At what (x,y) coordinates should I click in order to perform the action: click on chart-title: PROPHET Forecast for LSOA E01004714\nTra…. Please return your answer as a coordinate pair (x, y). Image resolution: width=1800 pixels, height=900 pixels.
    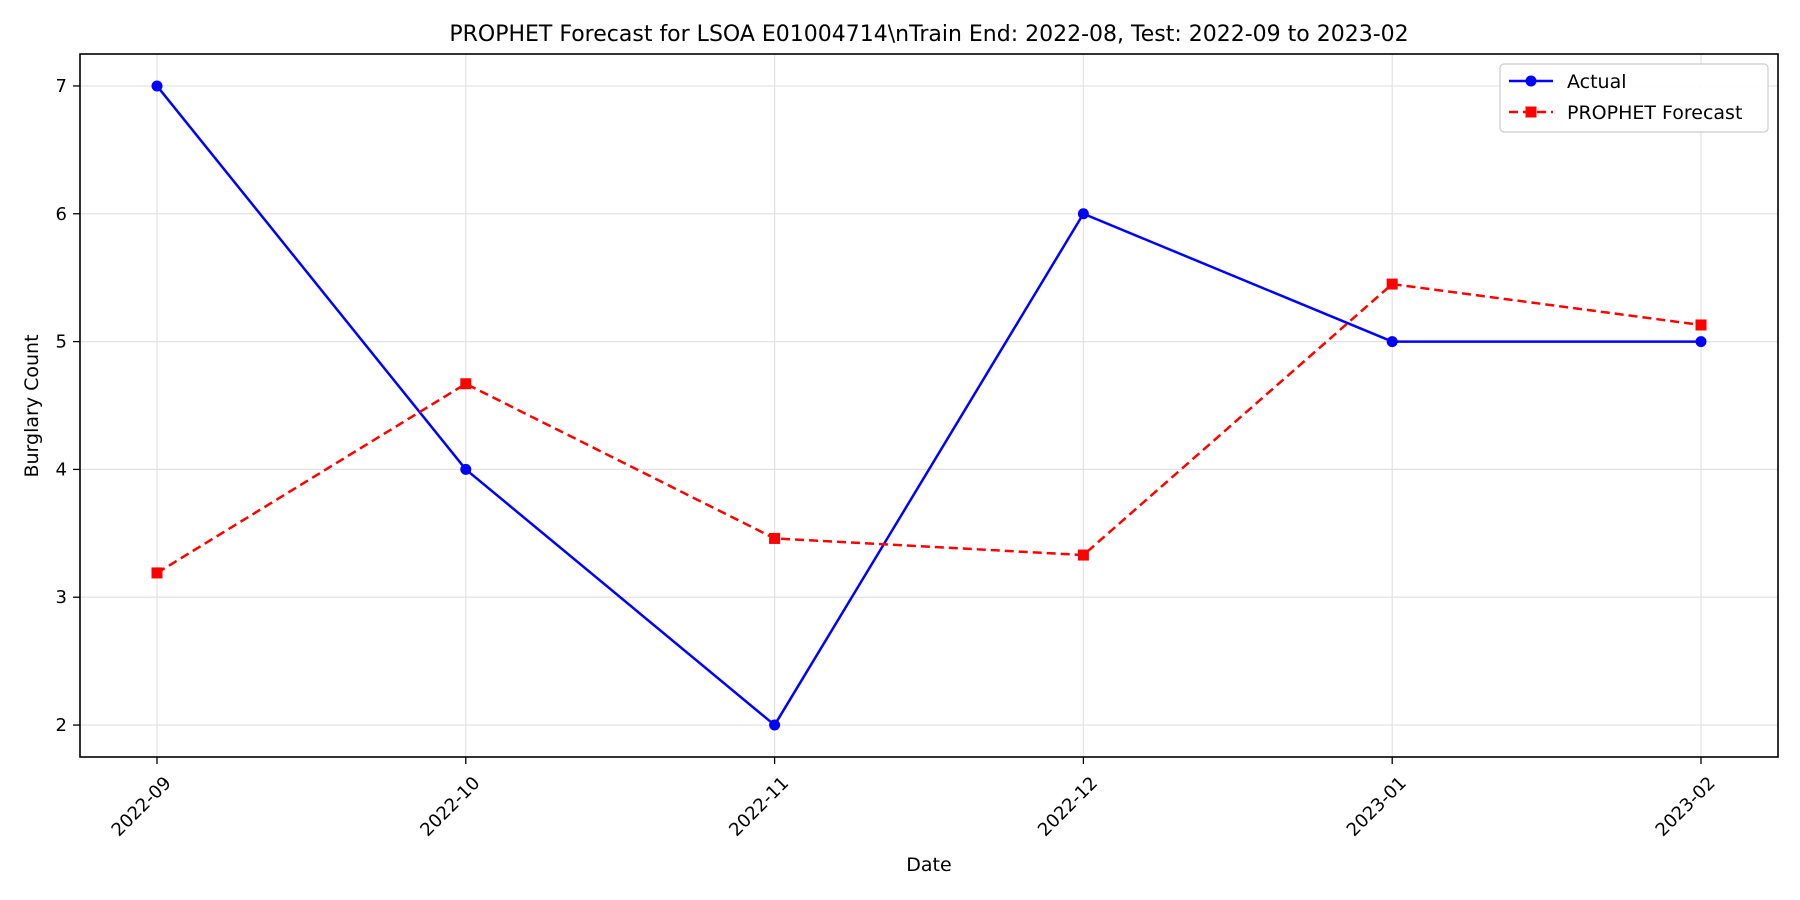
    Looking at the image, I should click on (928, 34).